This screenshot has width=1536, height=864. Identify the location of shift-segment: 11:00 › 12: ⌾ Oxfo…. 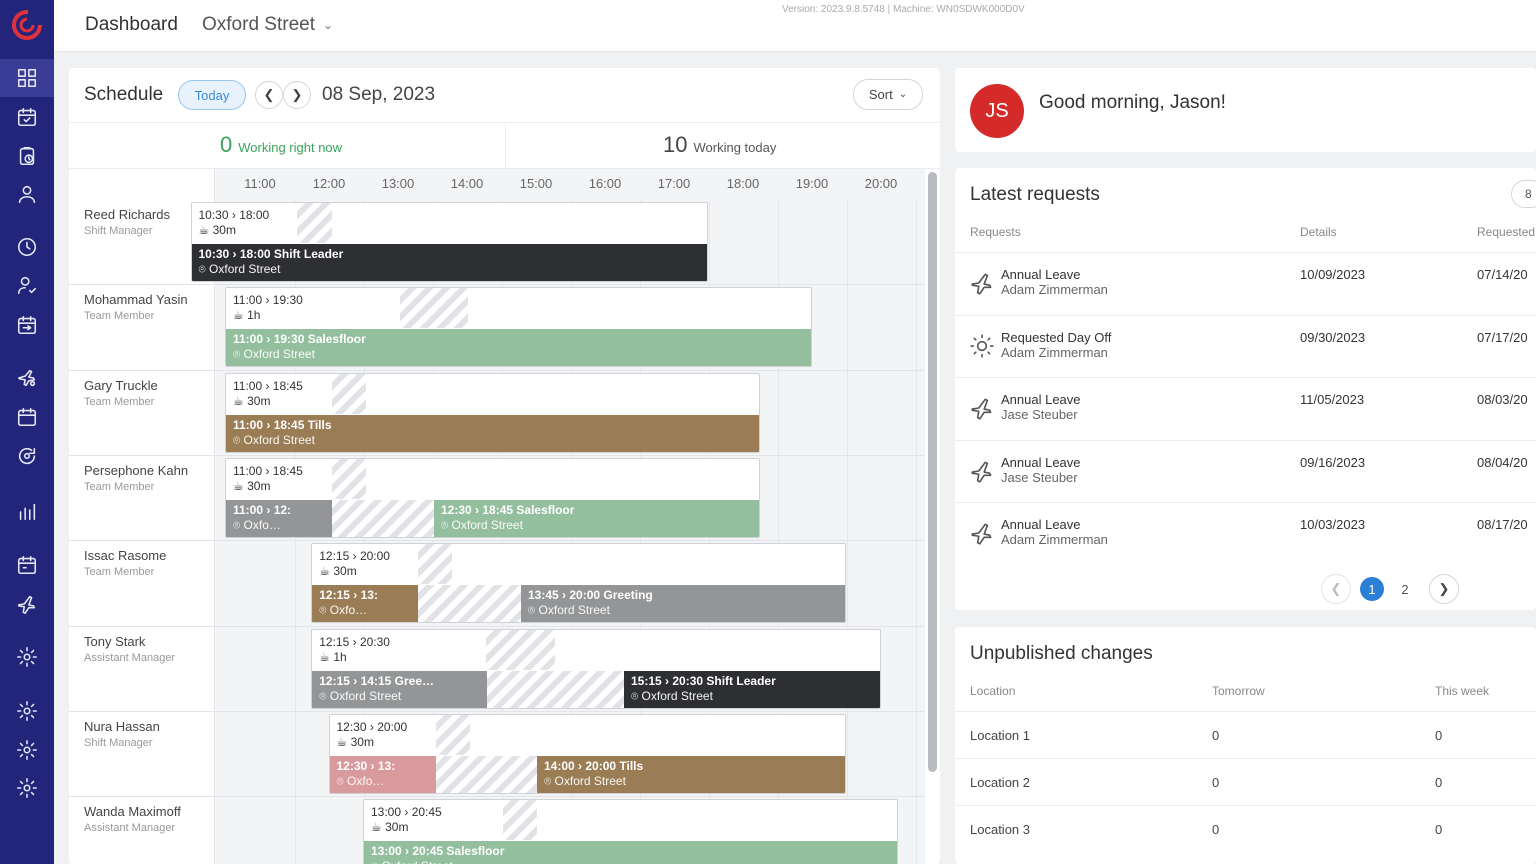
(279, 518).